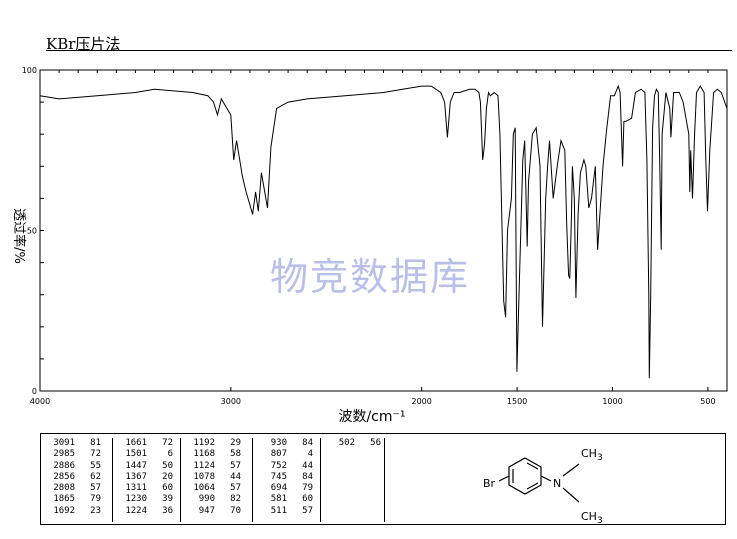  I want to click on peak-wavenumber: 1064, so click(204, 488).